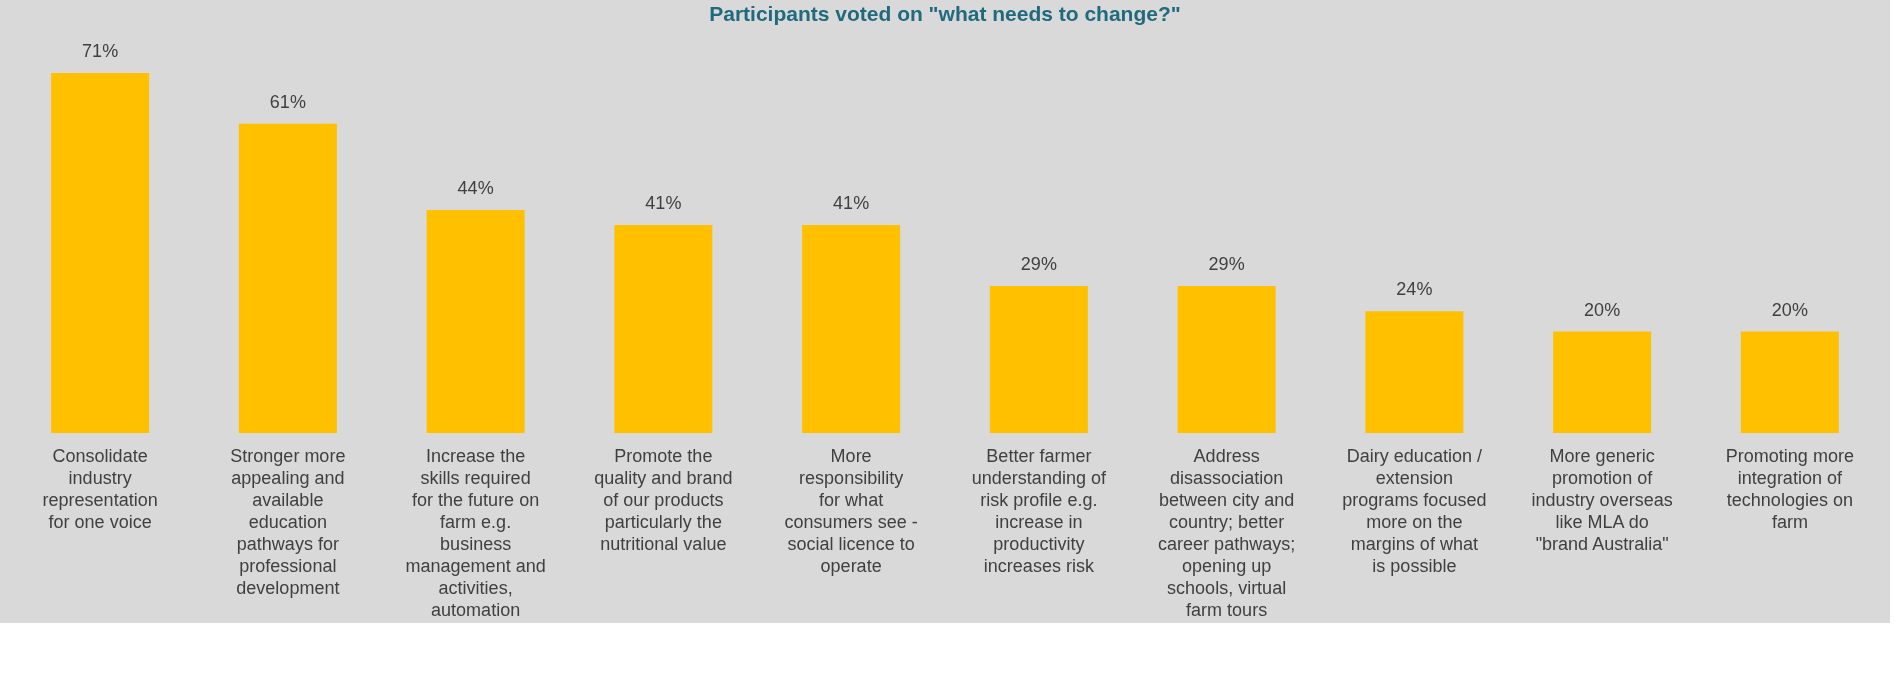 The width and height of the screenshot is (1899, 685). What do you see at coordinates (945, 13) in the screenshot?
I see `chart-title: Participants voted on "what needs to change?"` at bounding box center [945, 13].